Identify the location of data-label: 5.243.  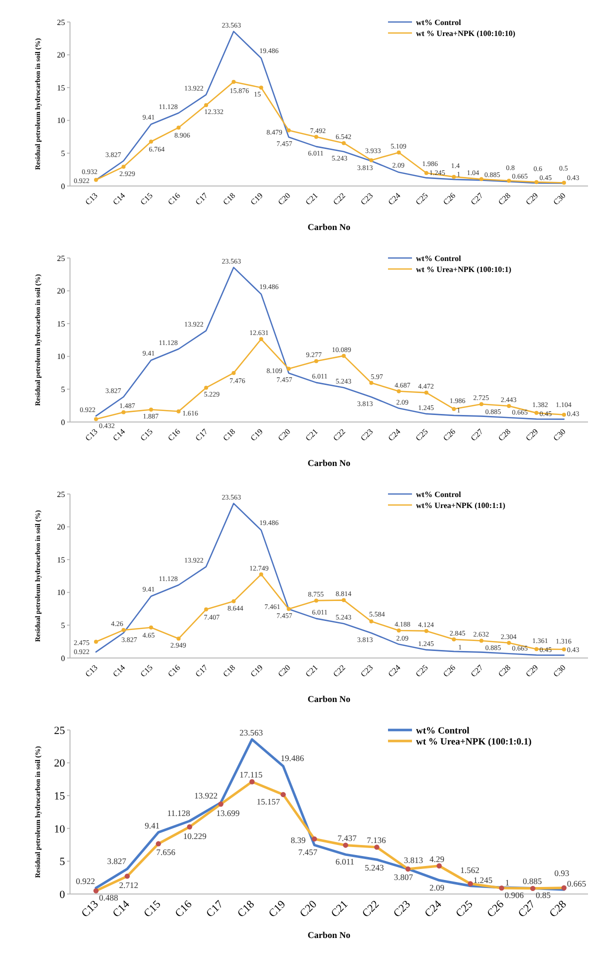
(374, 867).